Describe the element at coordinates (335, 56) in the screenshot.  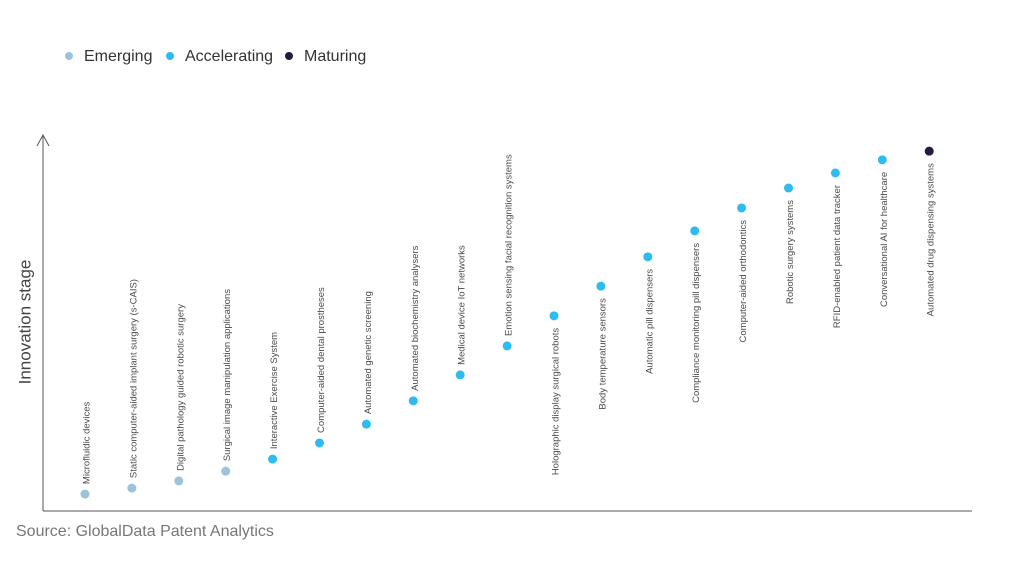
I see `legend-label: Maturing` at that location.